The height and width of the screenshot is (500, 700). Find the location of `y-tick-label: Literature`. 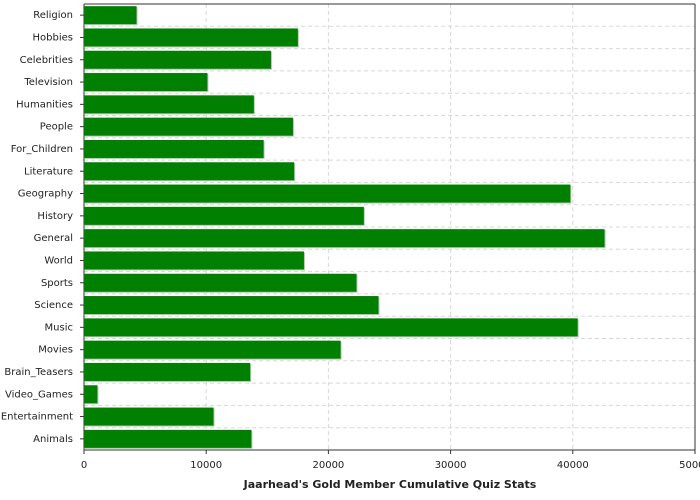

y-tick-label: Literature is located at coordinates (48, 171).